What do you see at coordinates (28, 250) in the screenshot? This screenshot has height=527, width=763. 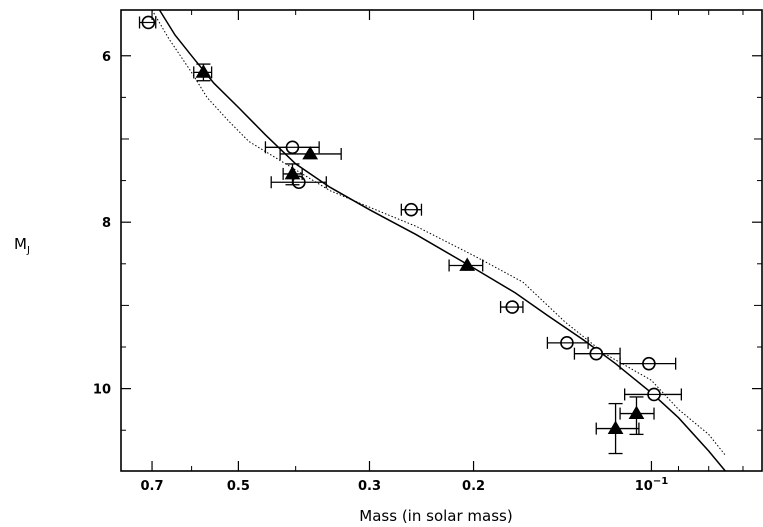 I see `y-axis-label-subscript: J` at bounding box center [28, 250].